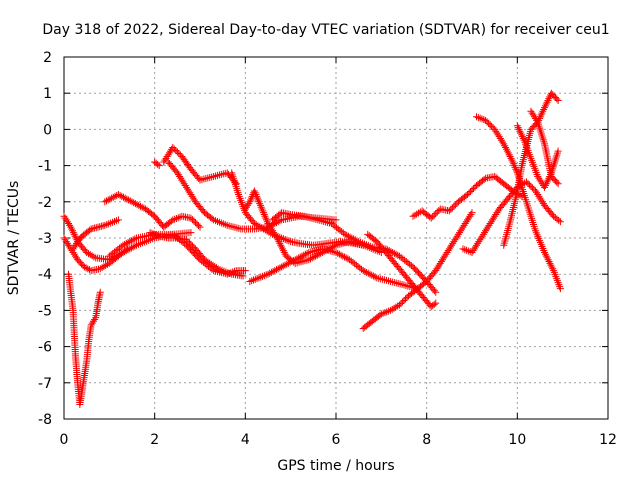 Image resolution: width=640 pixels, height=480 pixels. Describe the element at coordinates (47, 58) in the screenshot. I see `y-tick-label: 2` at that location.